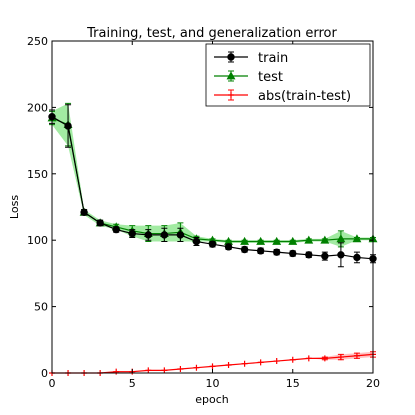 Image resolution: width=415 pixels, height=415 pixels. Describe the element at coordinates (44, 373) in the screenshot. I see `y-tick-label: 0` at that location.